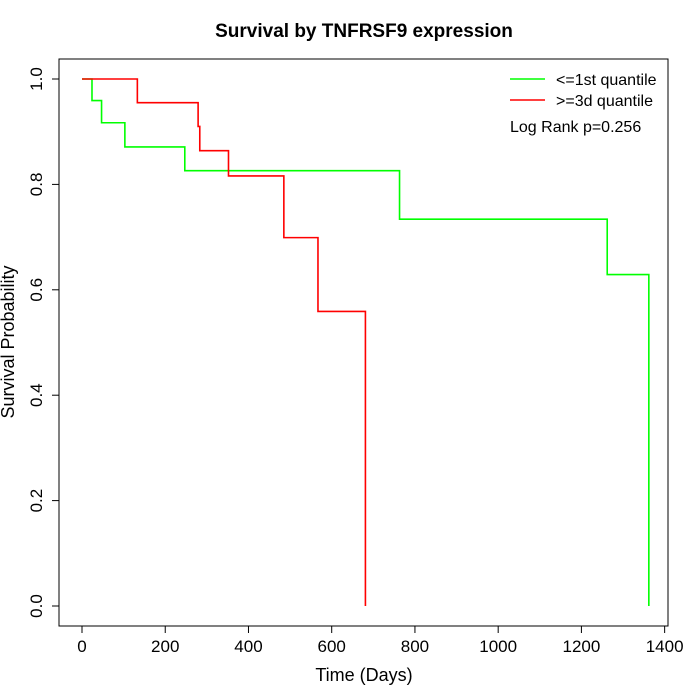 This screenshot has height=700, width=700. I want to click on y-axis: 0.0 0.2 0.4 0.6 0.8 1.0, so click(43, 342).